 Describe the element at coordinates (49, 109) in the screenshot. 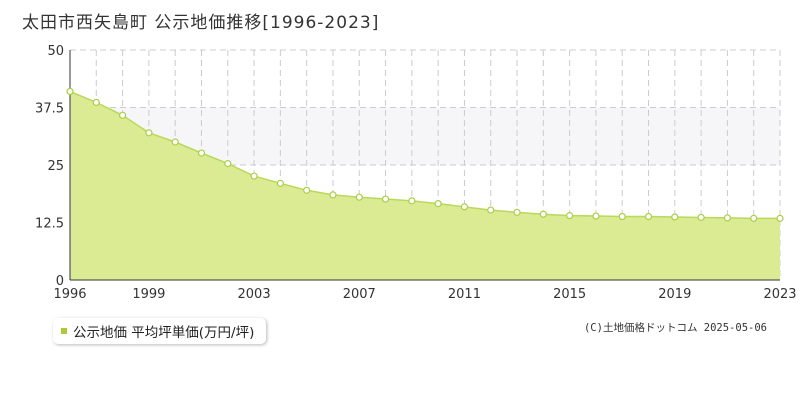

I see `y-tick-label: 37.5` at that location.